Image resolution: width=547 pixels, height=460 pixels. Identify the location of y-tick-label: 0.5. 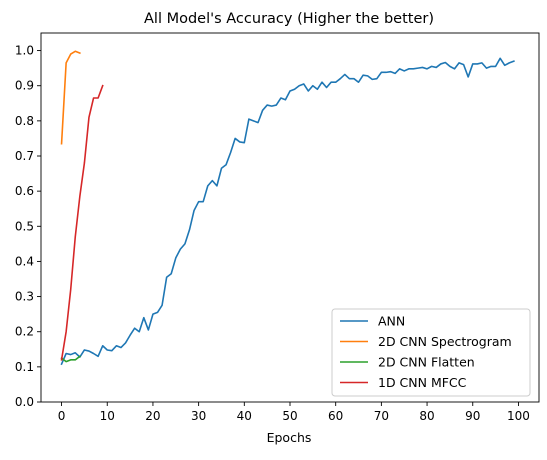
(24, 226).